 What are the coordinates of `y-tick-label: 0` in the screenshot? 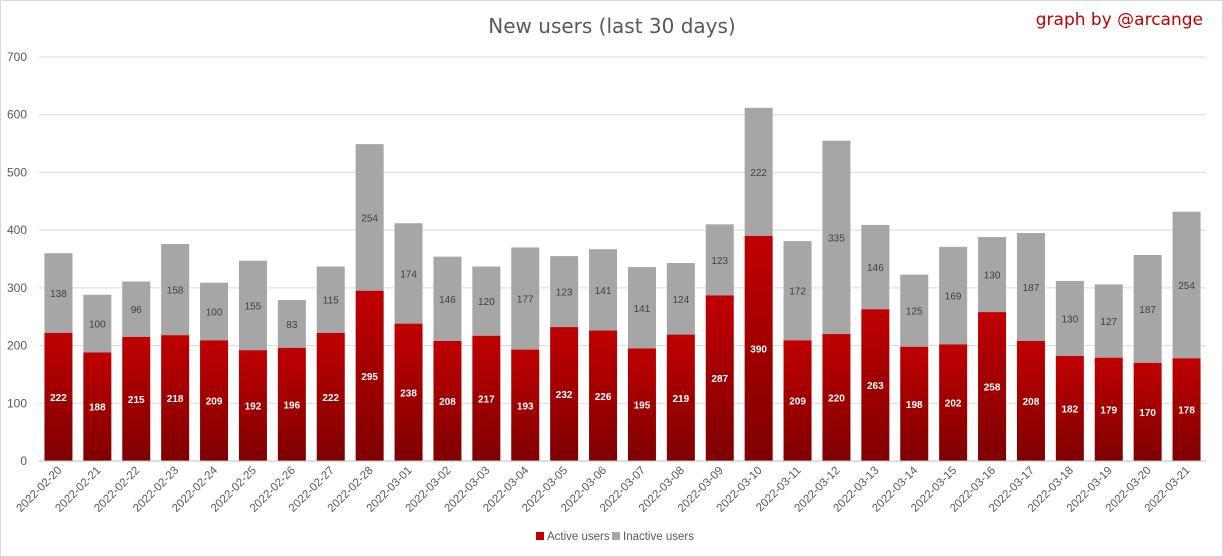 It's located at (23, 461).